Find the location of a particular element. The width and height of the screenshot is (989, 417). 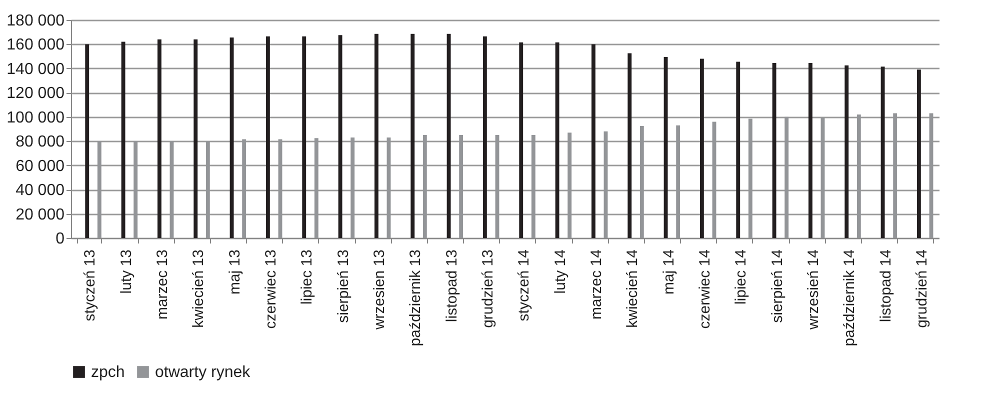

x-tick-label: listopad 13 is located at coordinates (451, 286).